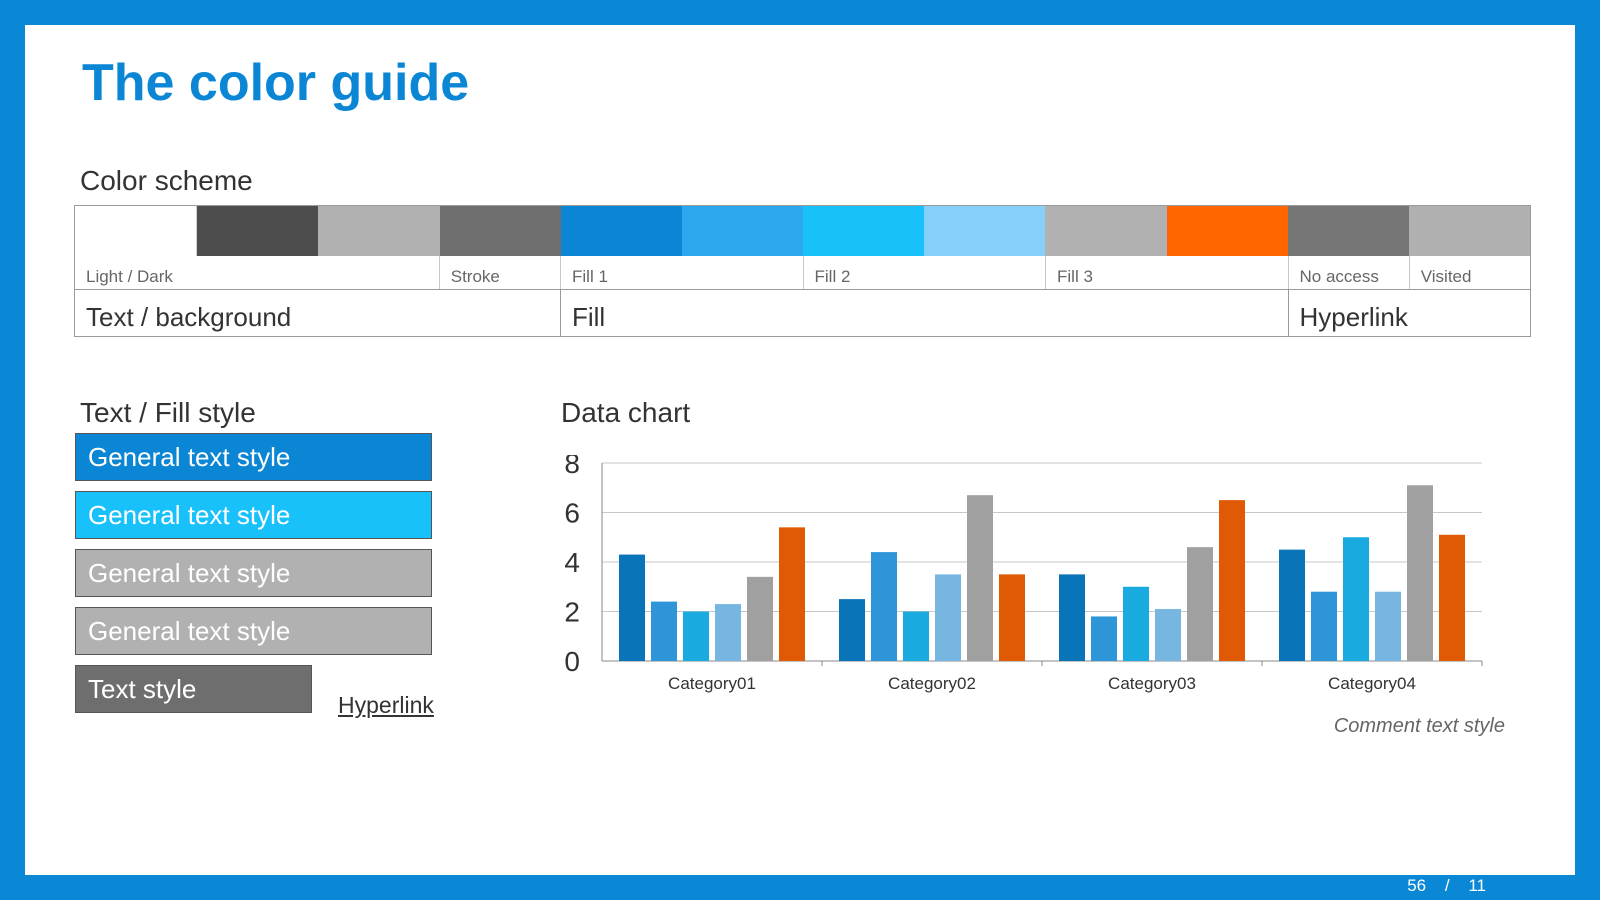 The height and width of the screenshot is (900, 1600). I want to click on color-scheme-heading: Color scheme, so click(166, 180).